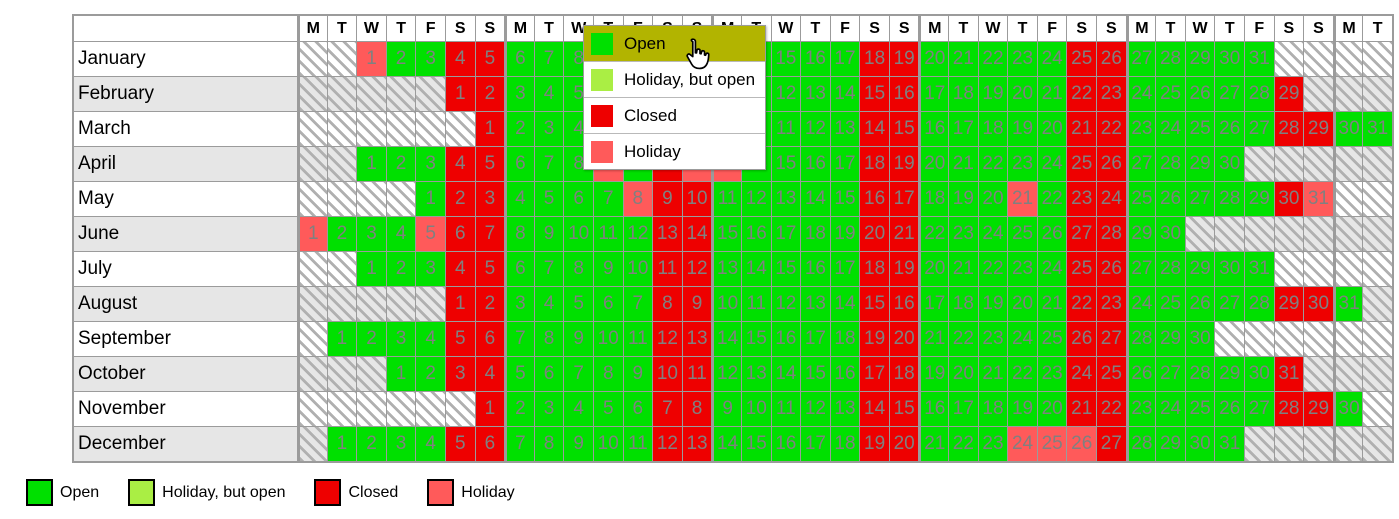 This screenshot has height=519, width=1399. I want to click on day-cell: 13, so click(786, 199).